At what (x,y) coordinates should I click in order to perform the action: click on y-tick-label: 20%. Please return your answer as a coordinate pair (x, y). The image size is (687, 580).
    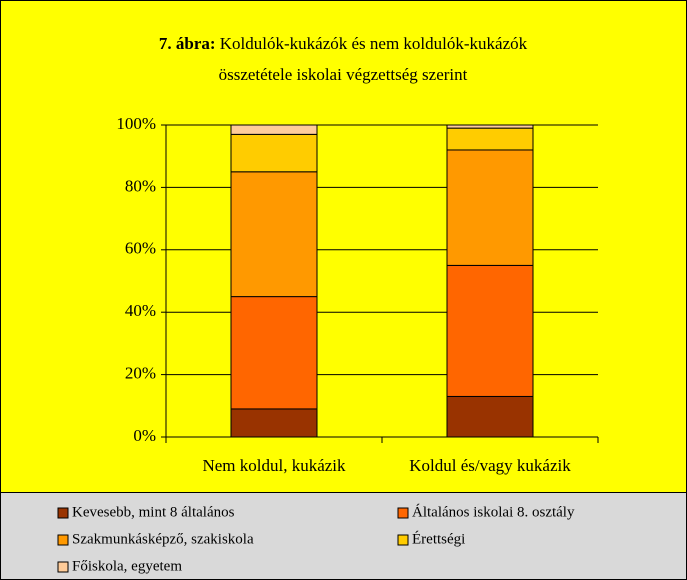
    Looking at the image, I should click on (140, 373).